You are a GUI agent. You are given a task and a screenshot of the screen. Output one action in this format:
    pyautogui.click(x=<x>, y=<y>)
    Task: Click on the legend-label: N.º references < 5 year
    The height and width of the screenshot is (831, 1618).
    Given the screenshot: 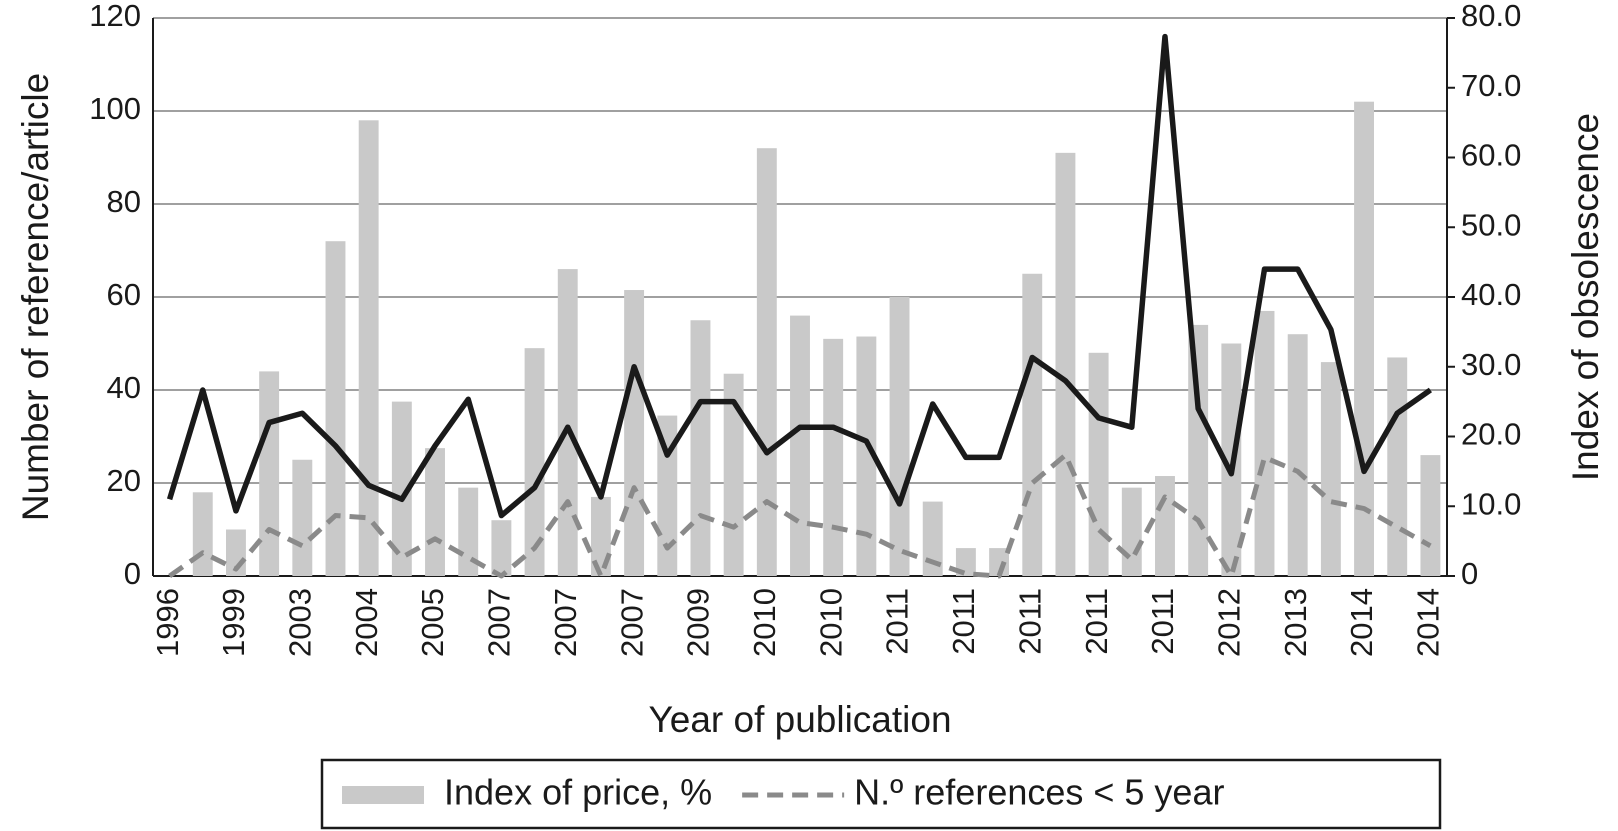 What is the action you would take?
    pyautogui.click(x=1039, y=792)
    